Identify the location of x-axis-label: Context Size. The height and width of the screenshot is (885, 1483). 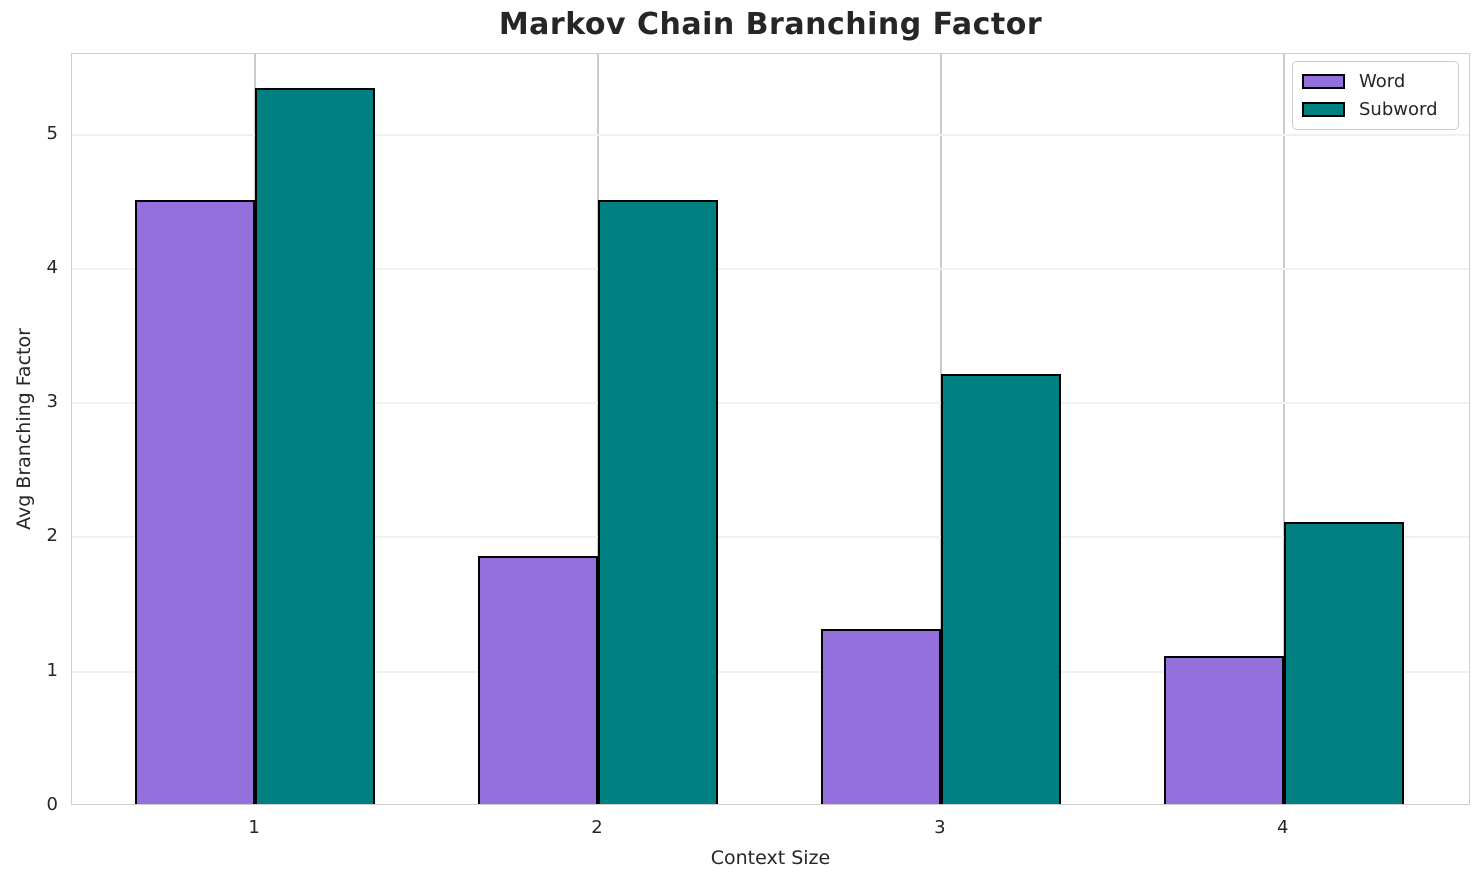
(770, 858).